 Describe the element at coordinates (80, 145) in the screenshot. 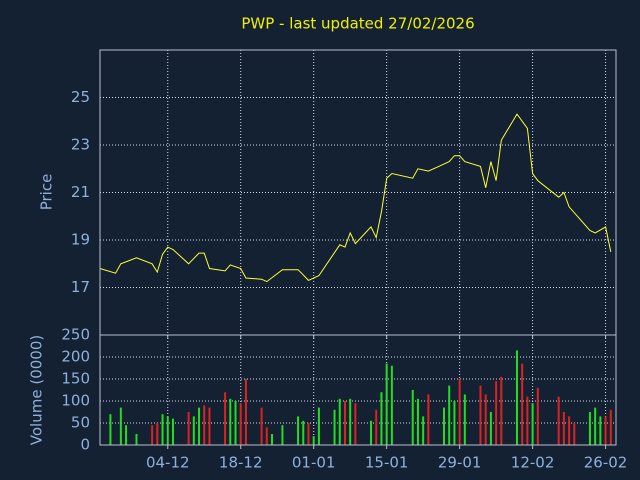

I see `y-tick-label: 23` at that location.